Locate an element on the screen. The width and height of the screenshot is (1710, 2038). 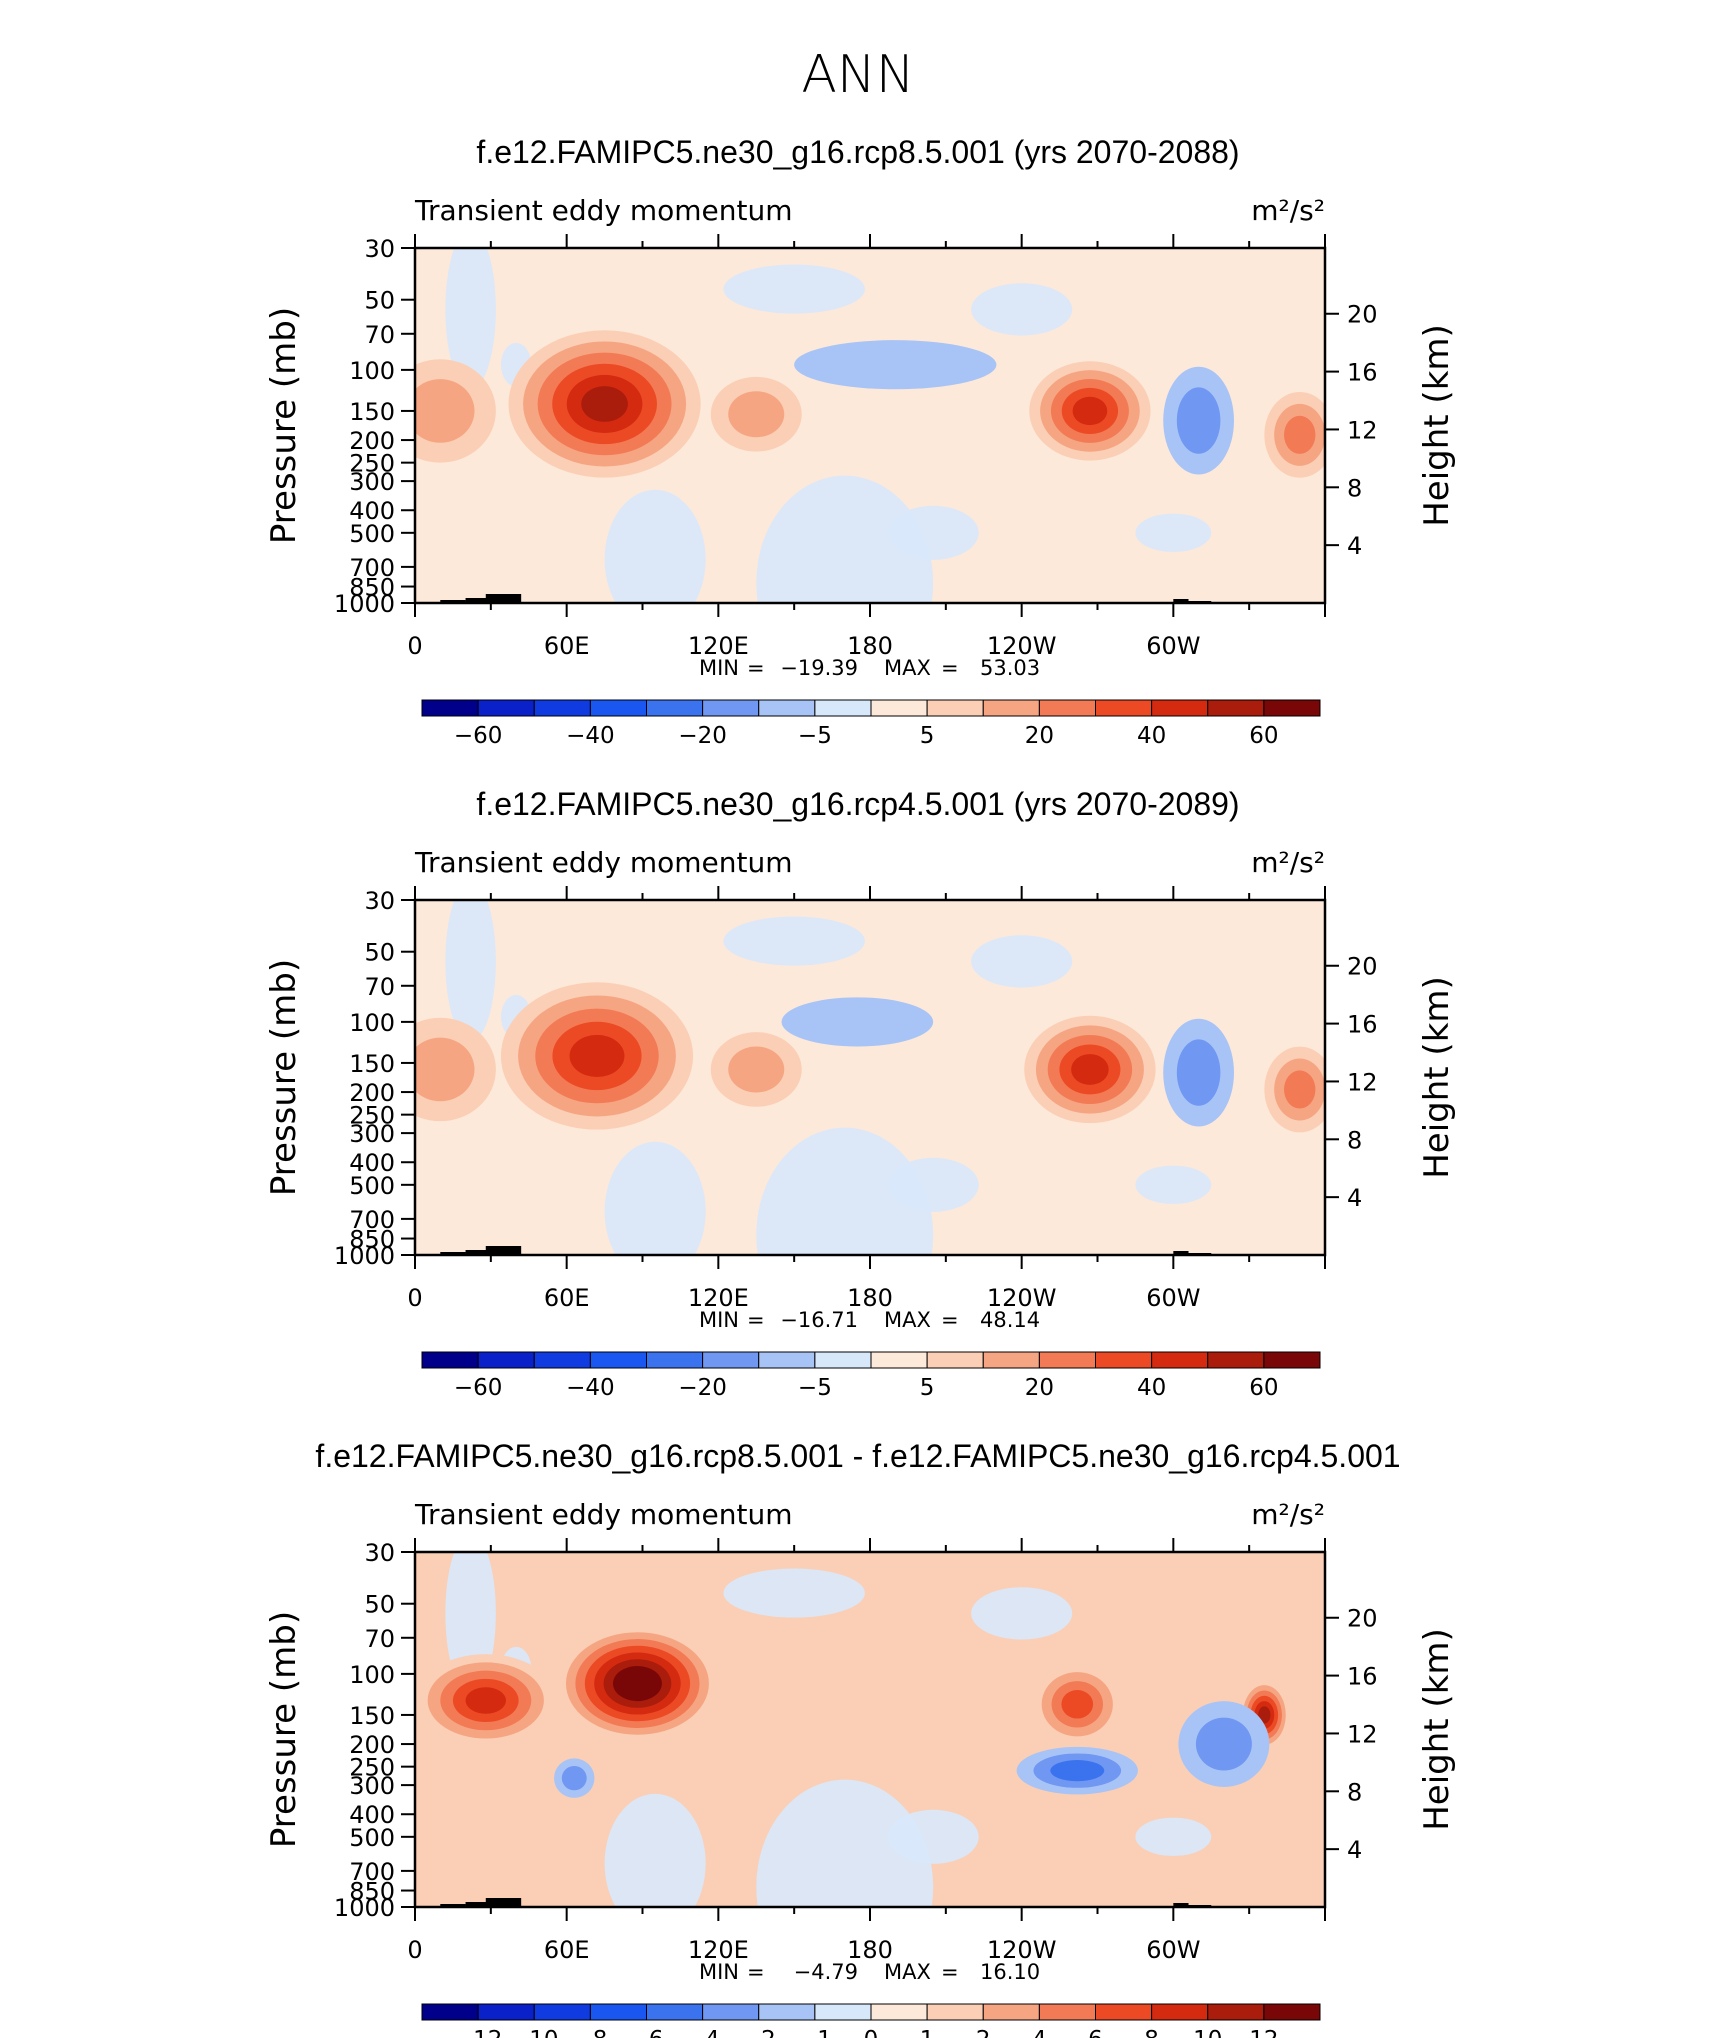
y2-tick-label: 12 is located at coordinates (1362, 1734).